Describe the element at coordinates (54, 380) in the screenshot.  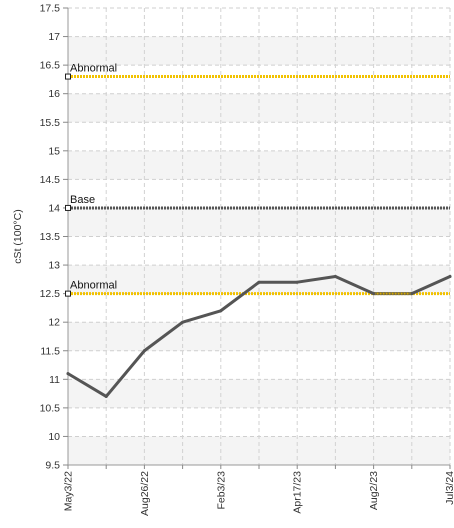
I see `y-tick-label: 11` at that location.